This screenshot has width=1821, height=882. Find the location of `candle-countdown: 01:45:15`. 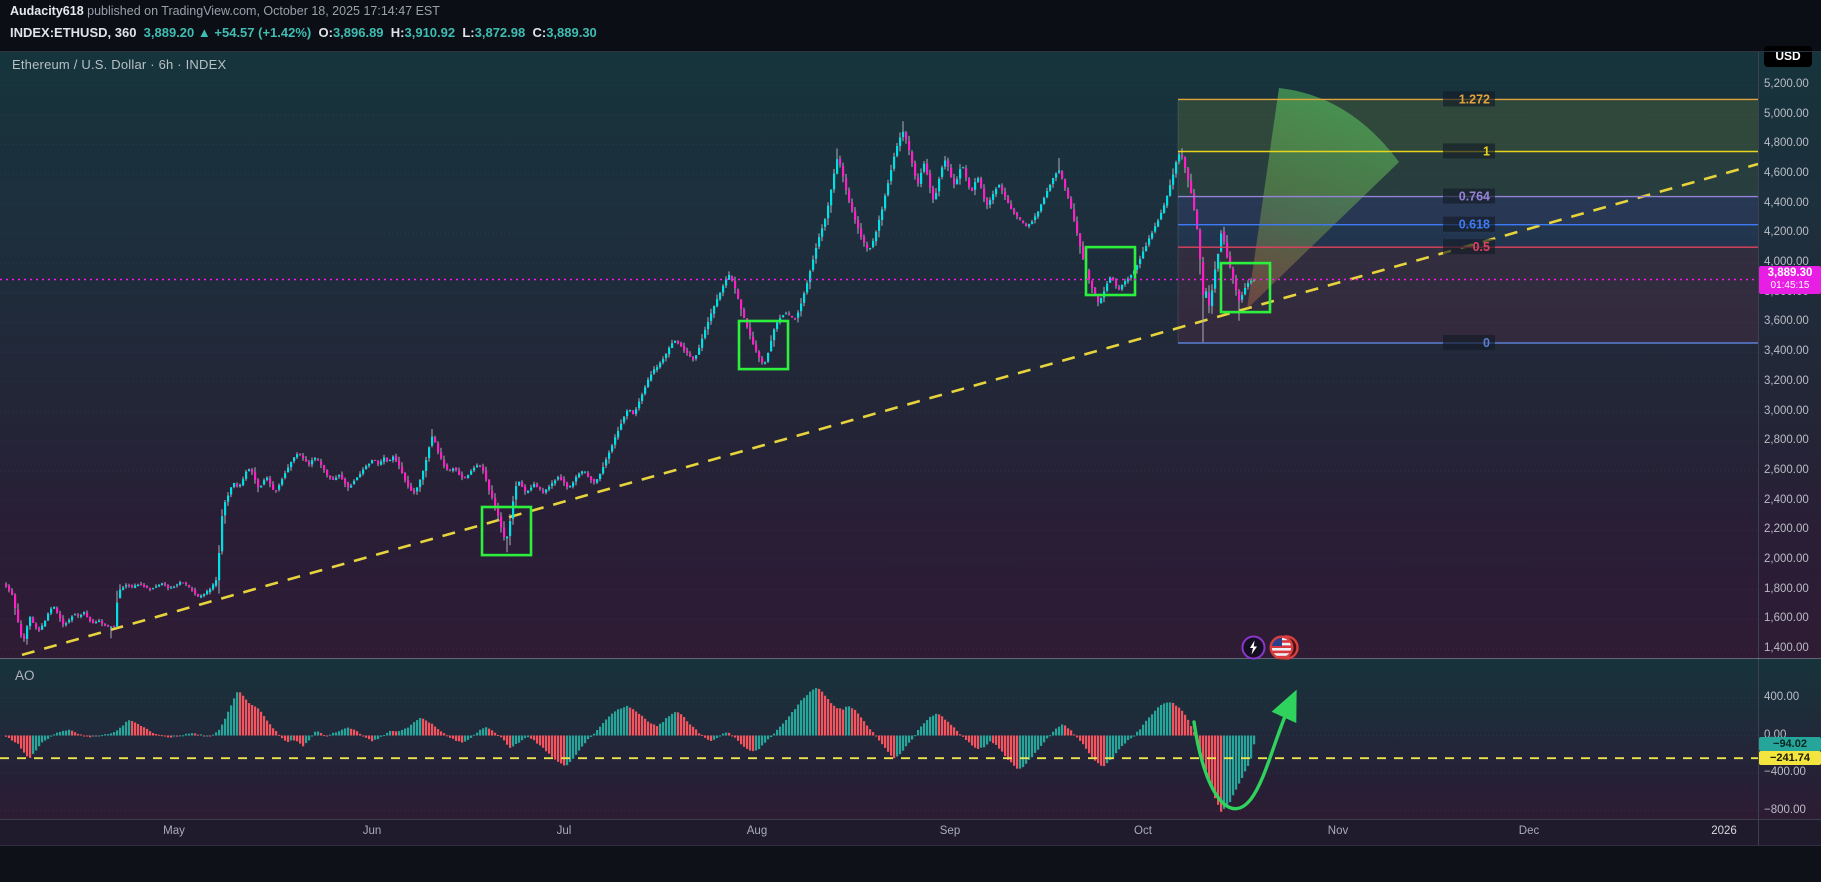

candle-countdown: 01:45:15 is located at coordinates (1790, 285).